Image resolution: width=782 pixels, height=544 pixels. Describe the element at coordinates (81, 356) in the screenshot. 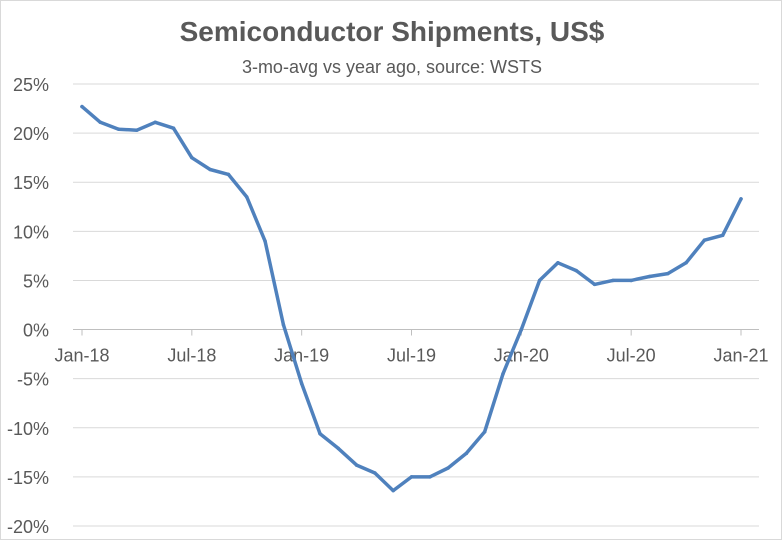

I see `x-tick-label: Jan-18` at that location.